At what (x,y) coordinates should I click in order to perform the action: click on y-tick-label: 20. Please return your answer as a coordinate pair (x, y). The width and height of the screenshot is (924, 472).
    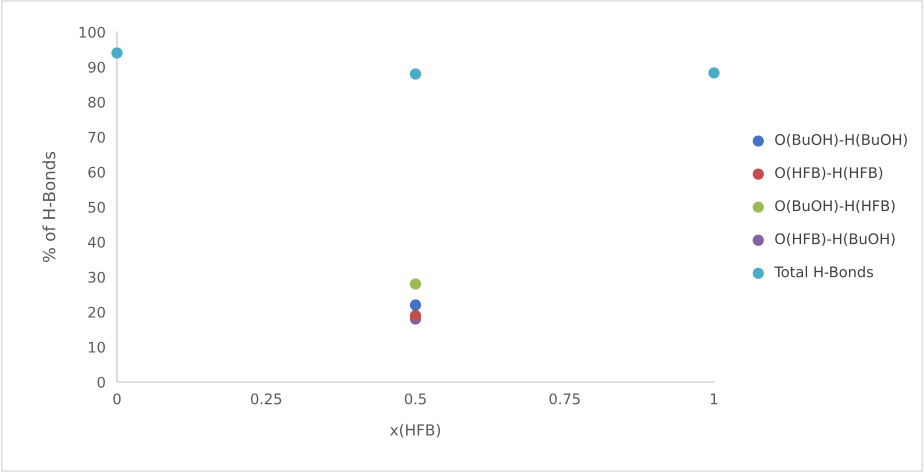
    Looking at the image, I should click on (96, 312).